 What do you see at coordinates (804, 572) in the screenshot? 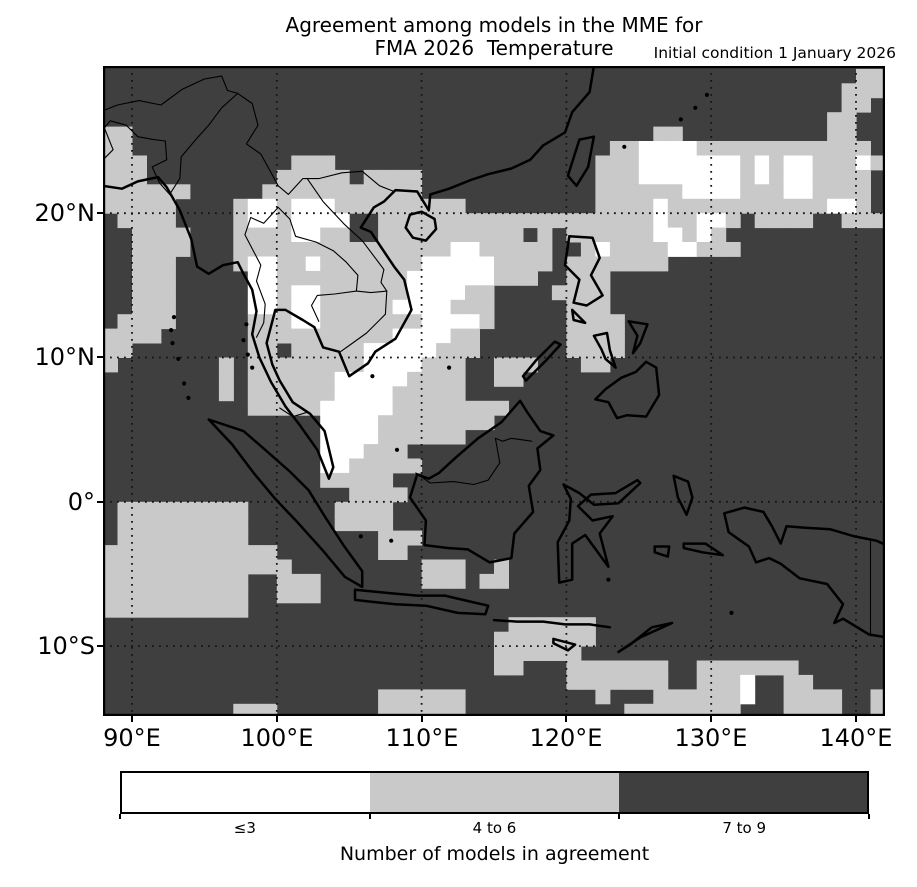
I see `coast-new-guinea` at bounding box center [804, 572].